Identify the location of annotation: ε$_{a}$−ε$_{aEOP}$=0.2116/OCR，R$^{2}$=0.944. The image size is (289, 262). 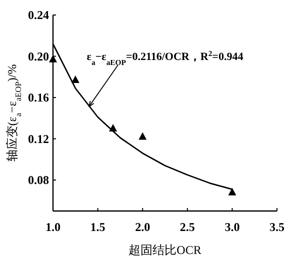
(165, 57).